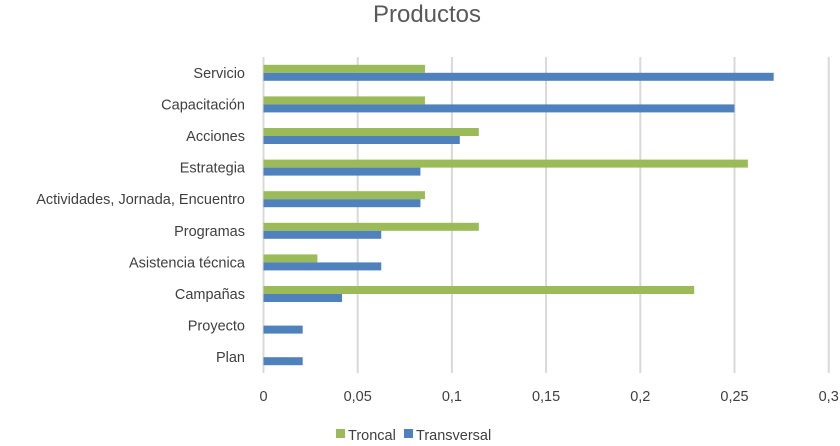 The height and width of the screenshot is (446, 840). I want to click on x-tick-label: 0,25, so click(734, 397).